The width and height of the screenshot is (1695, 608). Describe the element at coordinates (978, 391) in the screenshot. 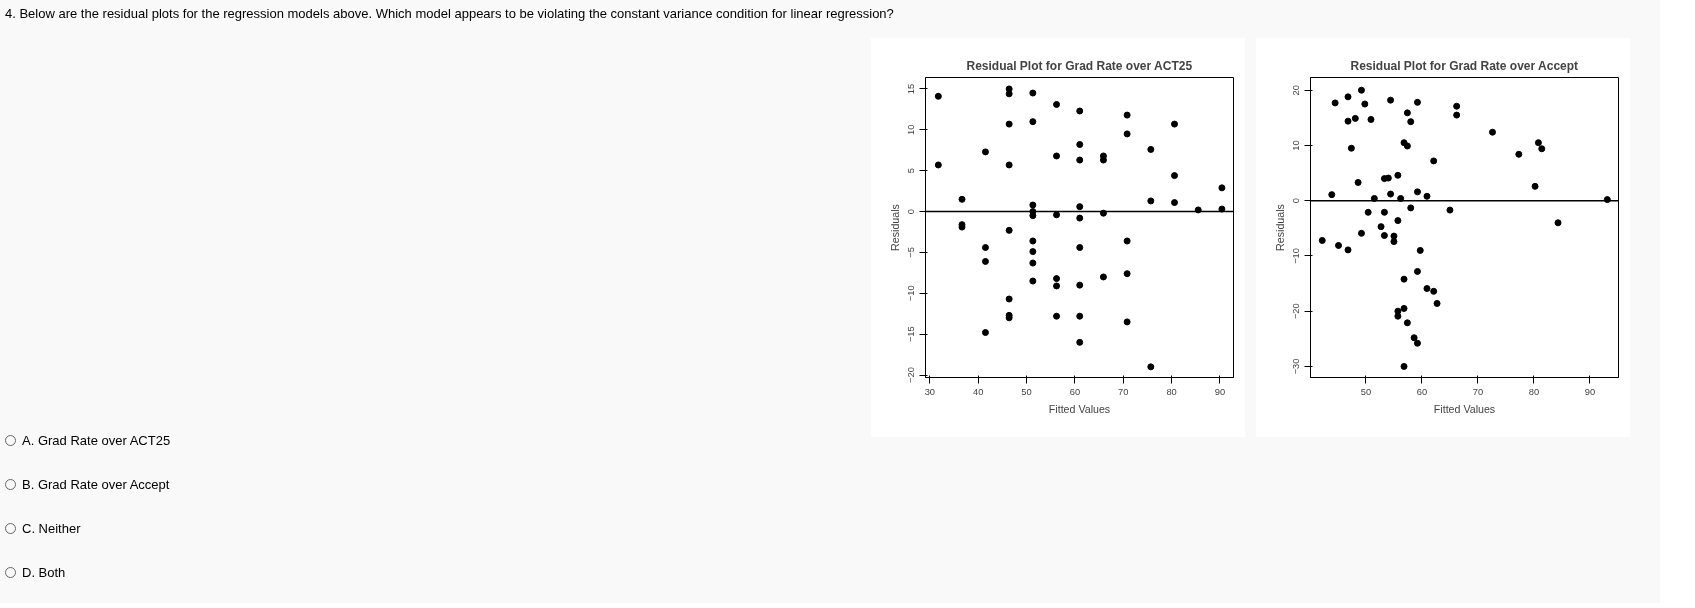

I see `x-tick-label: 40` at that location.